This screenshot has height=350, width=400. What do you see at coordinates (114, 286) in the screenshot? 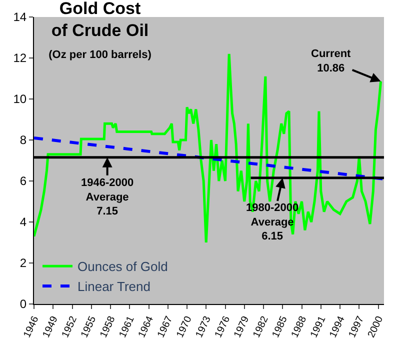
I see `legend-label: Linear Trend` at bounding box center [114, 286].